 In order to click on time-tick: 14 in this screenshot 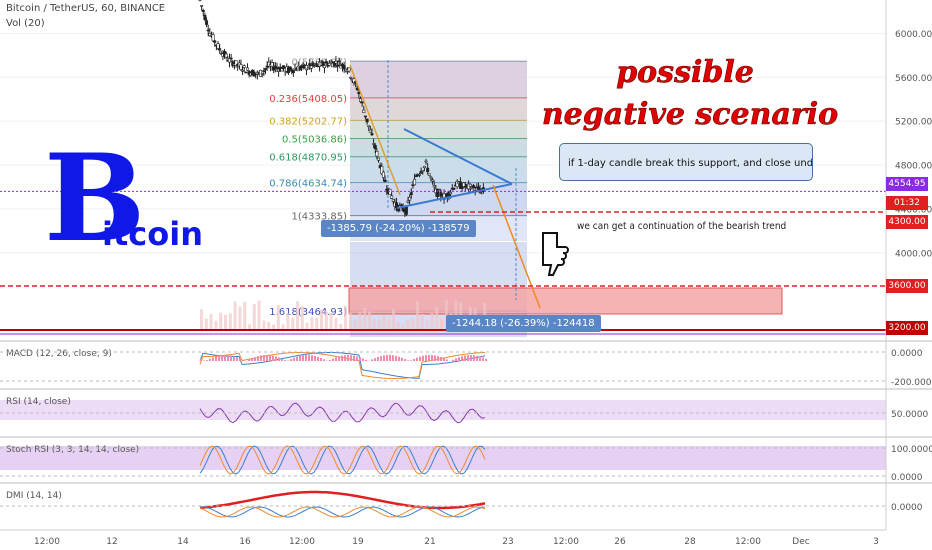, I will do `click(183, 542)`.